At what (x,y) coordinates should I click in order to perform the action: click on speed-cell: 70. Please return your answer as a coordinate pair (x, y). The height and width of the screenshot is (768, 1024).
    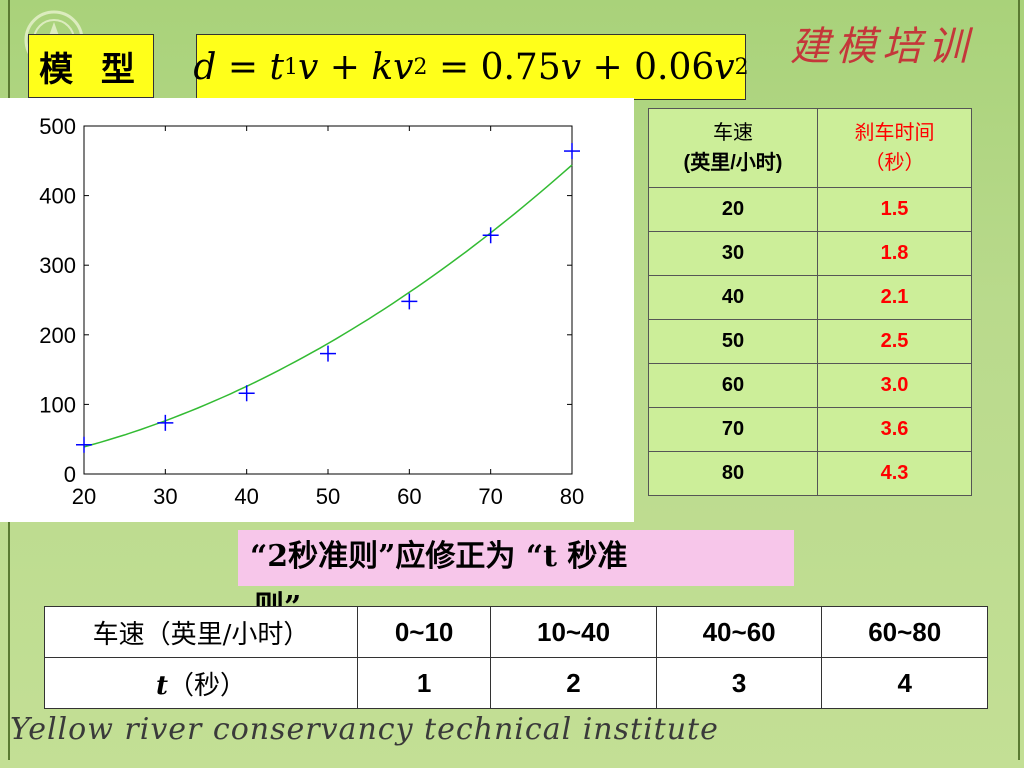
    Looking at the image, I should click on (733, 429).